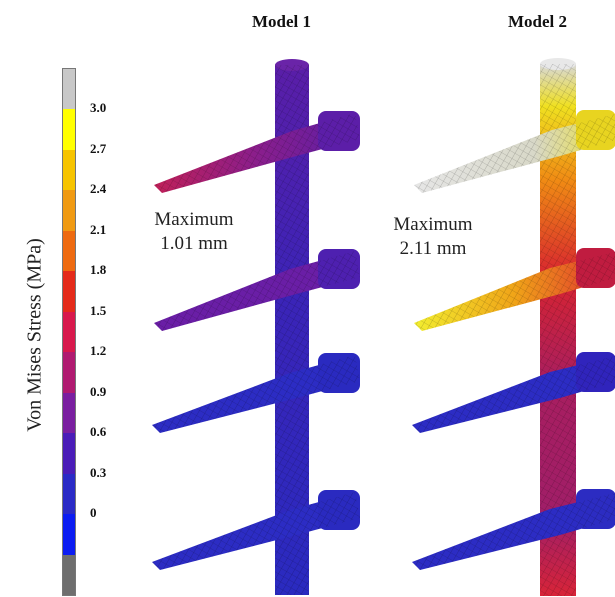 The height and width of the screenshot is (597, 615). I want to click on colorbar-tick-label: 0.3, so click(98, 472).